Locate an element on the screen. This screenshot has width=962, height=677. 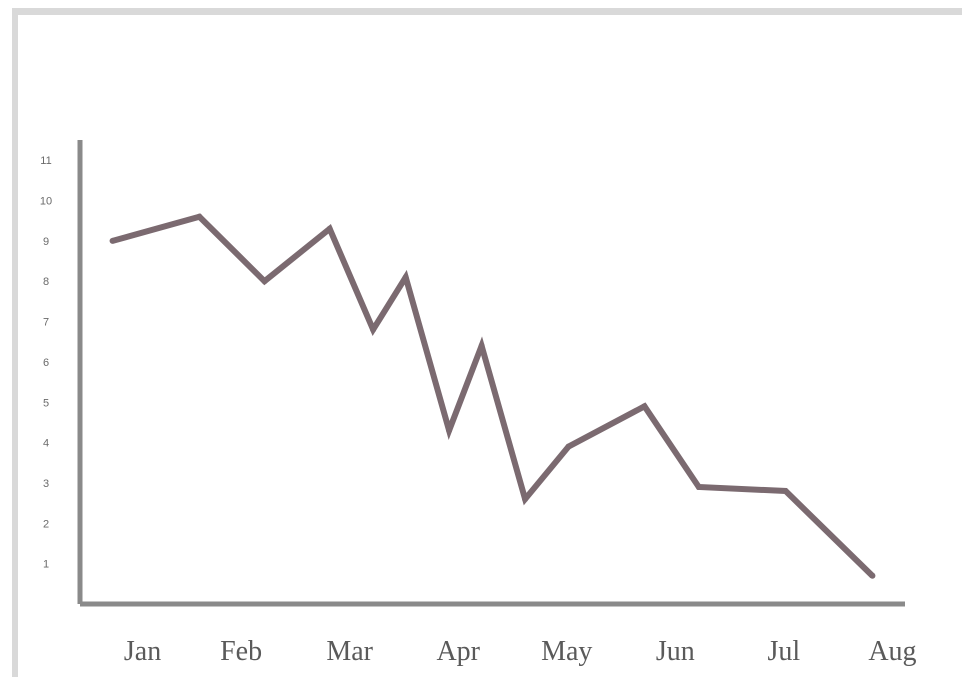
x-tick-label: Jun is located at coordinates (675, 651).